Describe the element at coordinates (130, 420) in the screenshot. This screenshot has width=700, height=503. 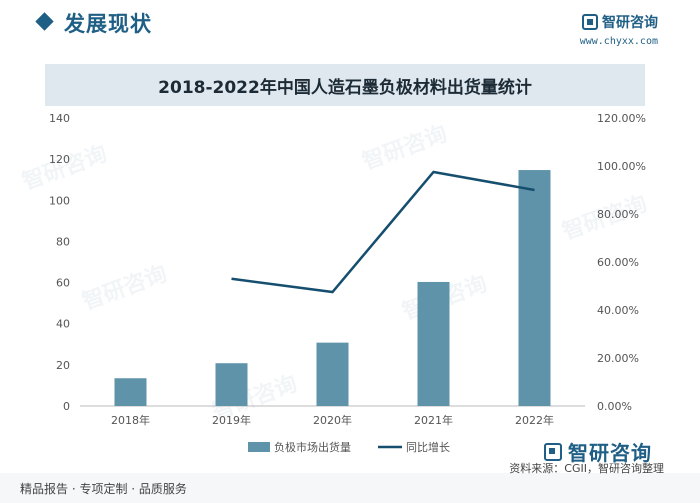
I see `x-tick-label: 2018年` at that location.